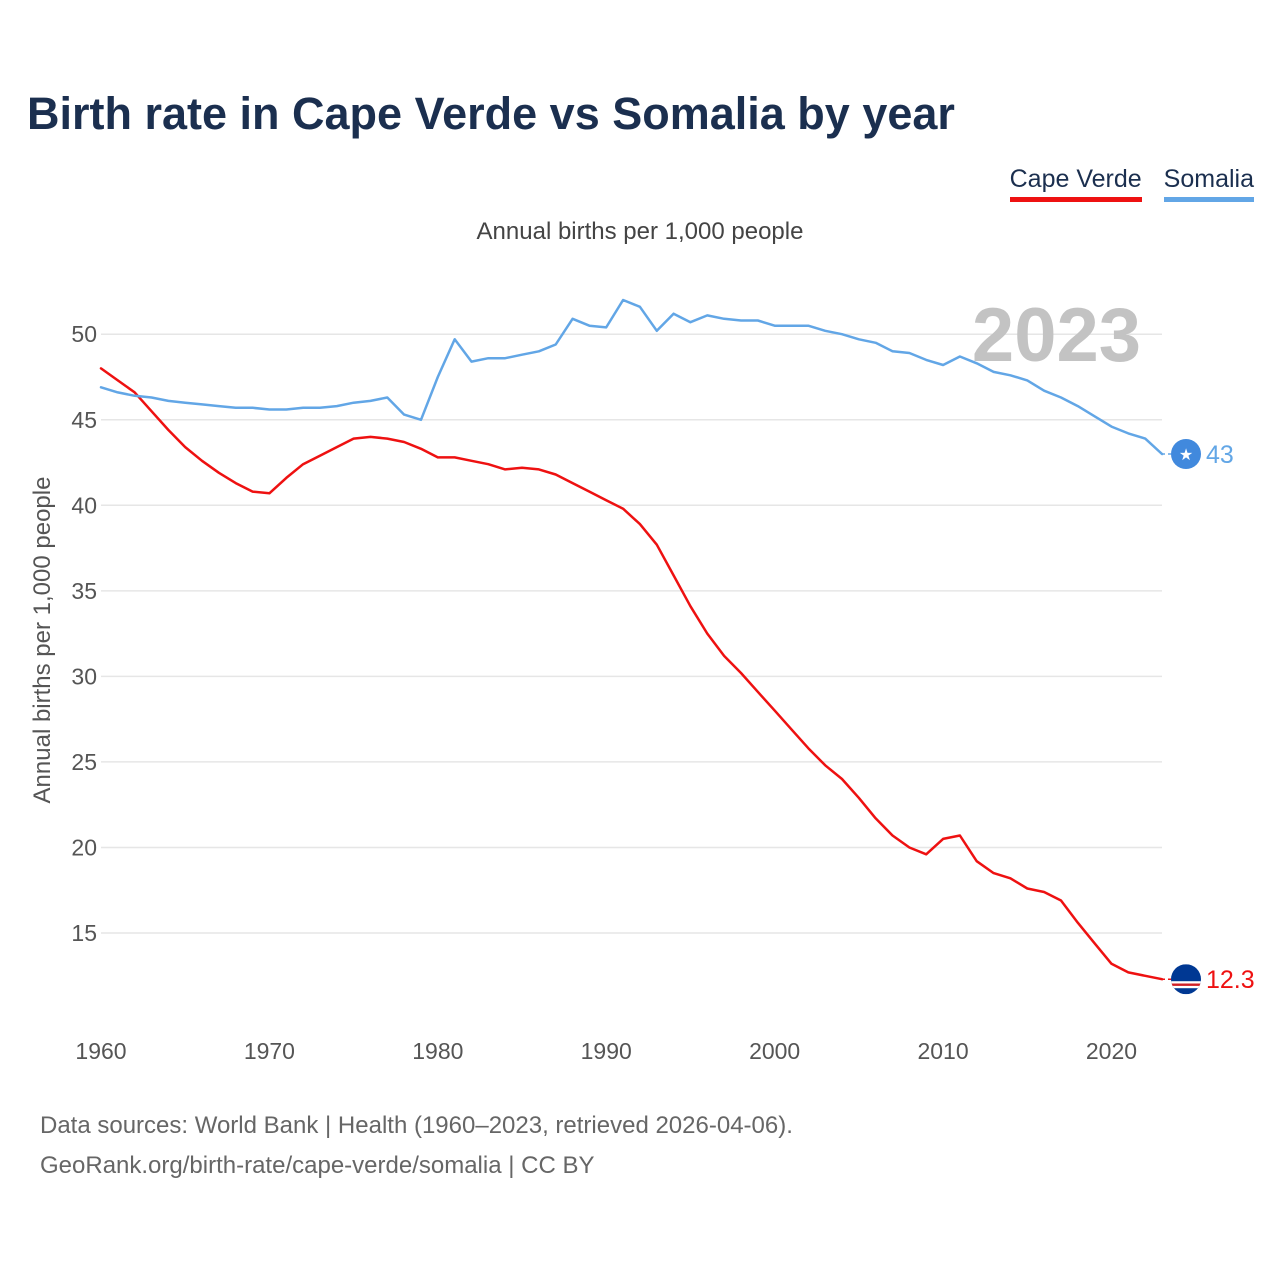 Image resolution: width=1280 pixels, height=1280 pixels. I want to click on chart-subtitle: Annual births per 1,000 people, so click(640, 231).